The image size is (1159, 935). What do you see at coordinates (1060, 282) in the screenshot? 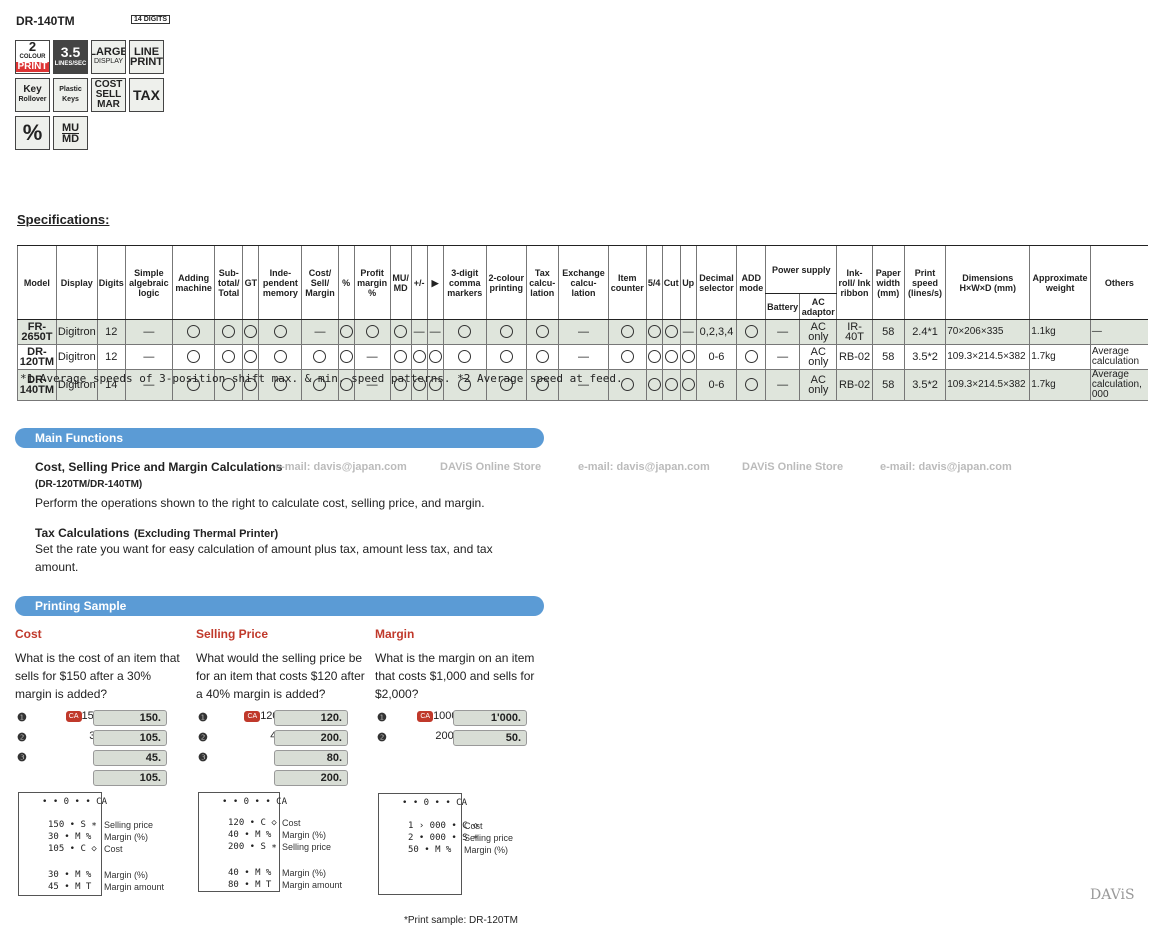
I see `table-header: Approximate weight` at bounding box center [1060, 282].